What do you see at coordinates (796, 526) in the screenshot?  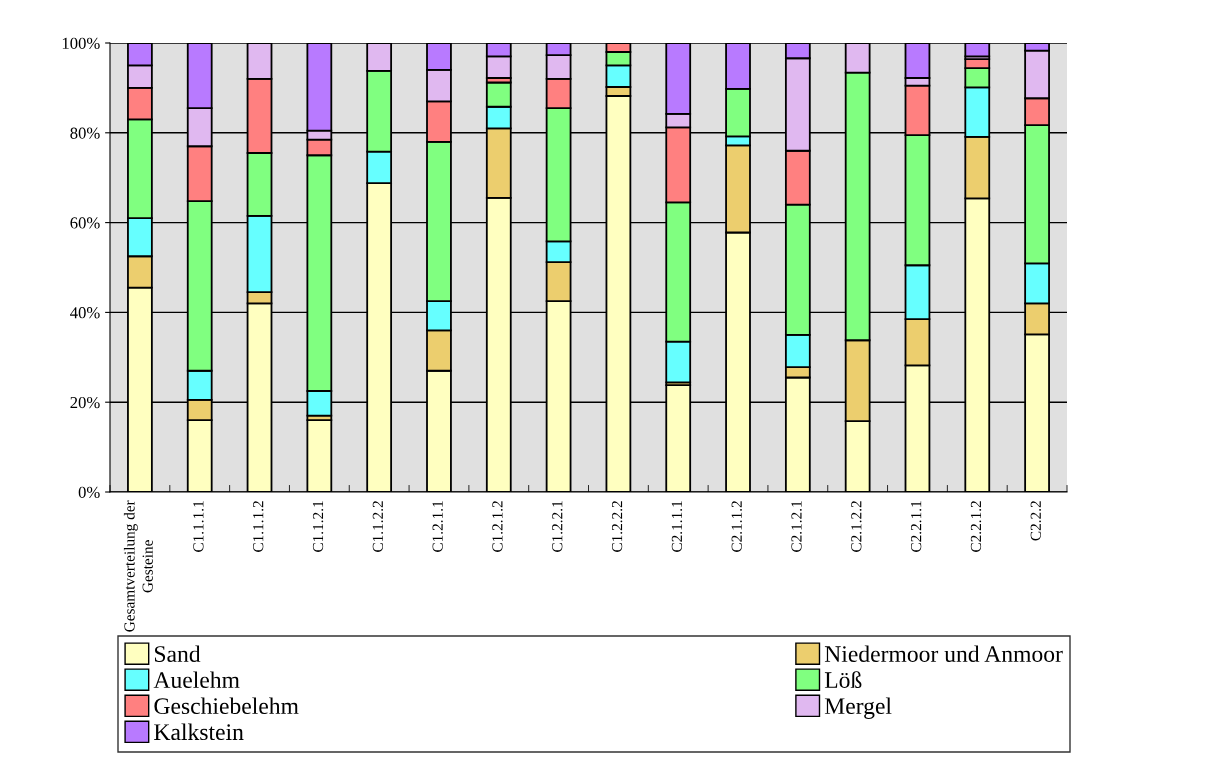 I see `x-tick-label: C2.1.2.1` at bounding box center [796, 526].